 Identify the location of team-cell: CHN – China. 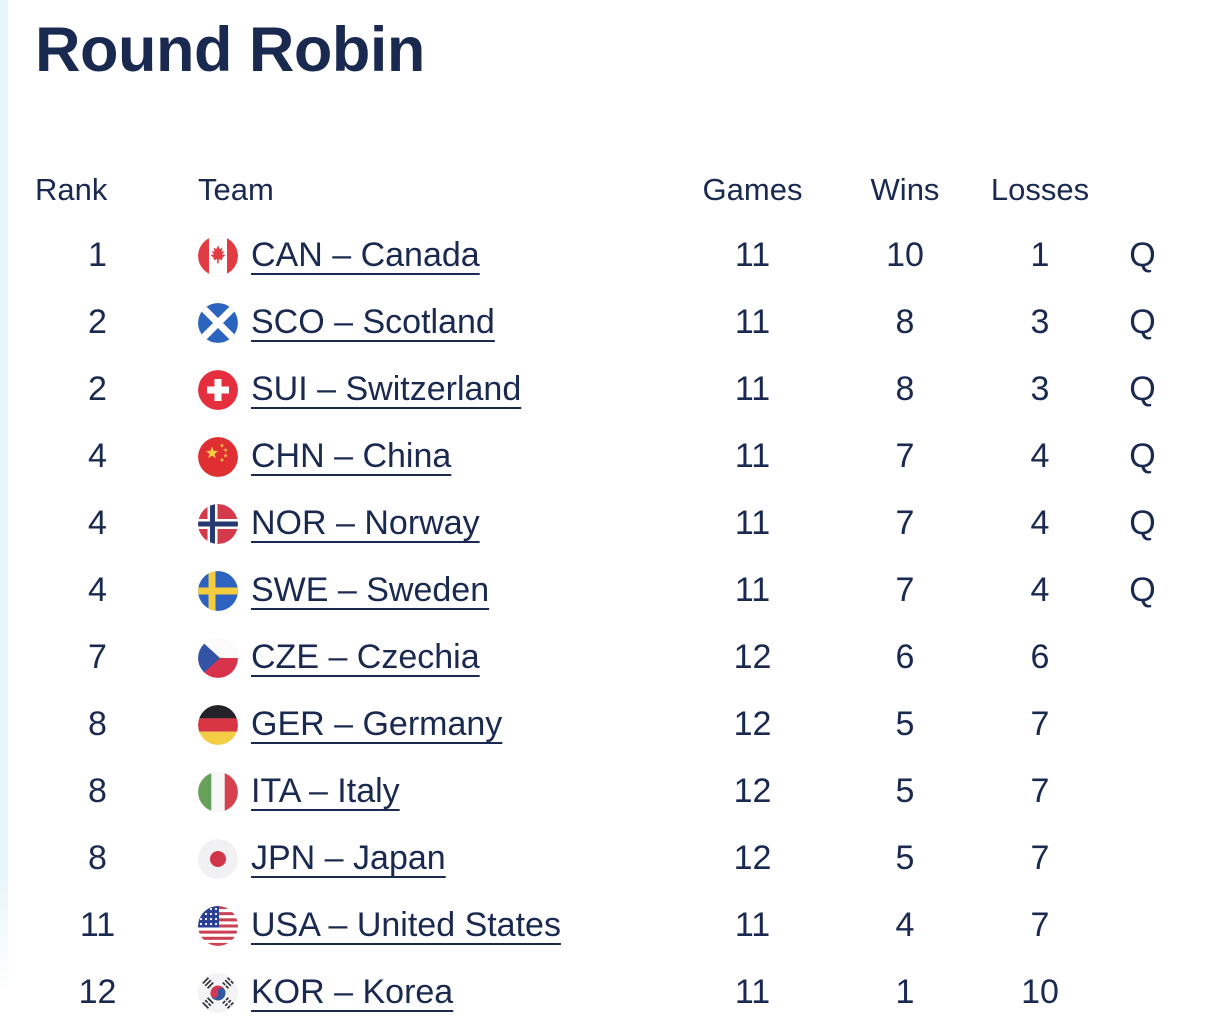
(410, 456).